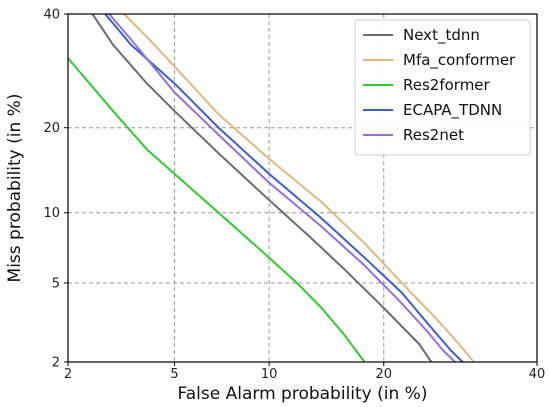  What do you see at coordinates (433, 135) in the screenshot?
I see `legend-label: Res2net` at bounding box center [433, 135].